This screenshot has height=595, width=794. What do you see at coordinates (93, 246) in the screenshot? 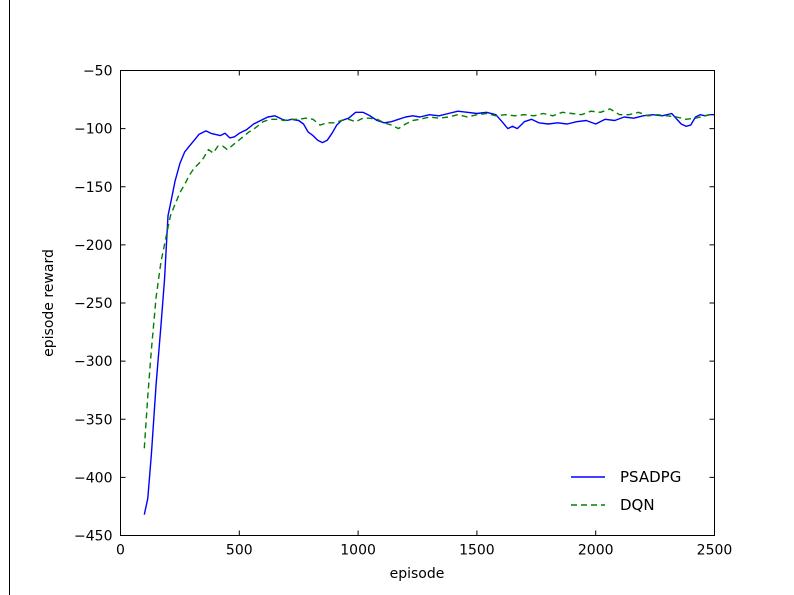
I see `y-tick-label: −200` at bounding box center [93, 246].